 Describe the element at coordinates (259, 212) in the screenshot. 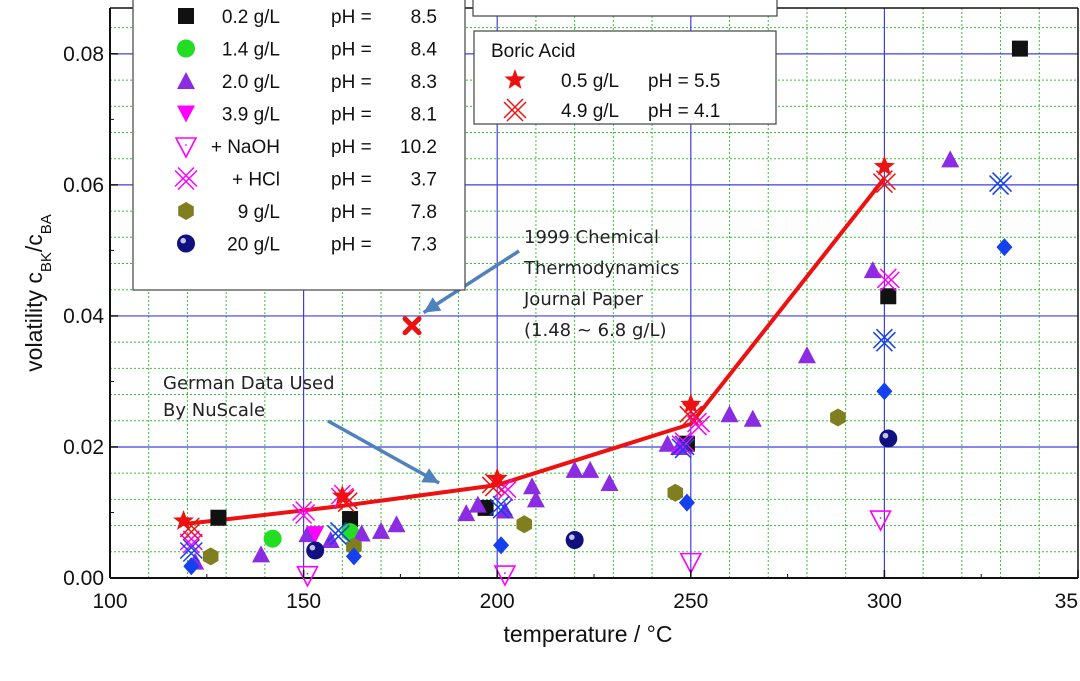

I see `legend-main-conc: 9 g/L` at that location.